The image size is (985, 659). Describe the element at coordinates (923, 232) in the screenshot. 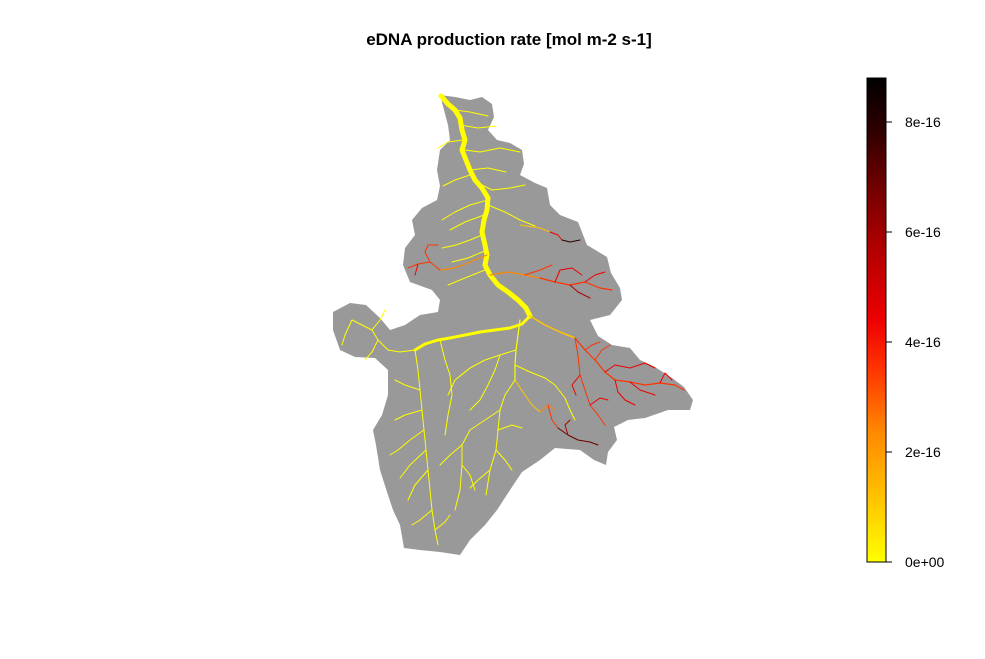

I see `legend-tick-label: 6e-16` at that location.